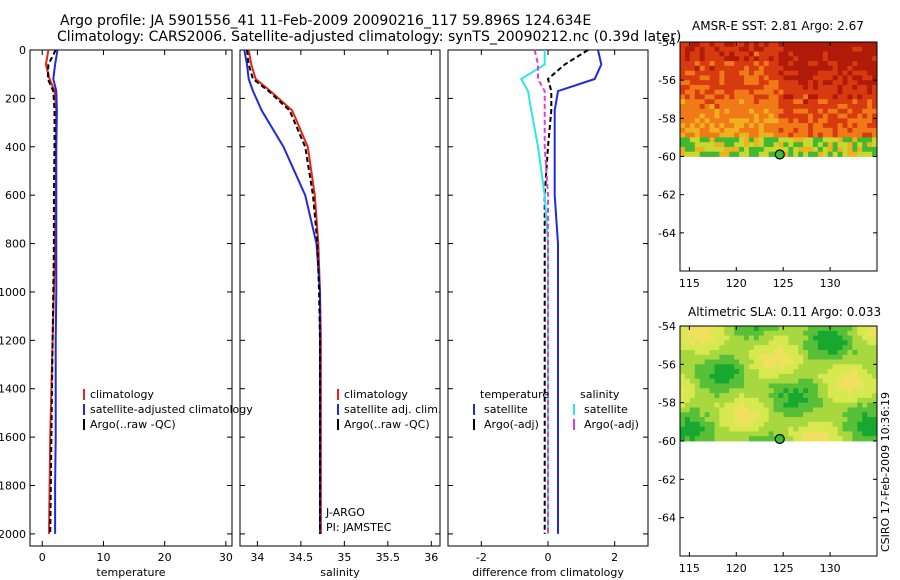 This screenshot has height=580, width=900. I want to click on y-tick-label: -64, so click(667, 233).